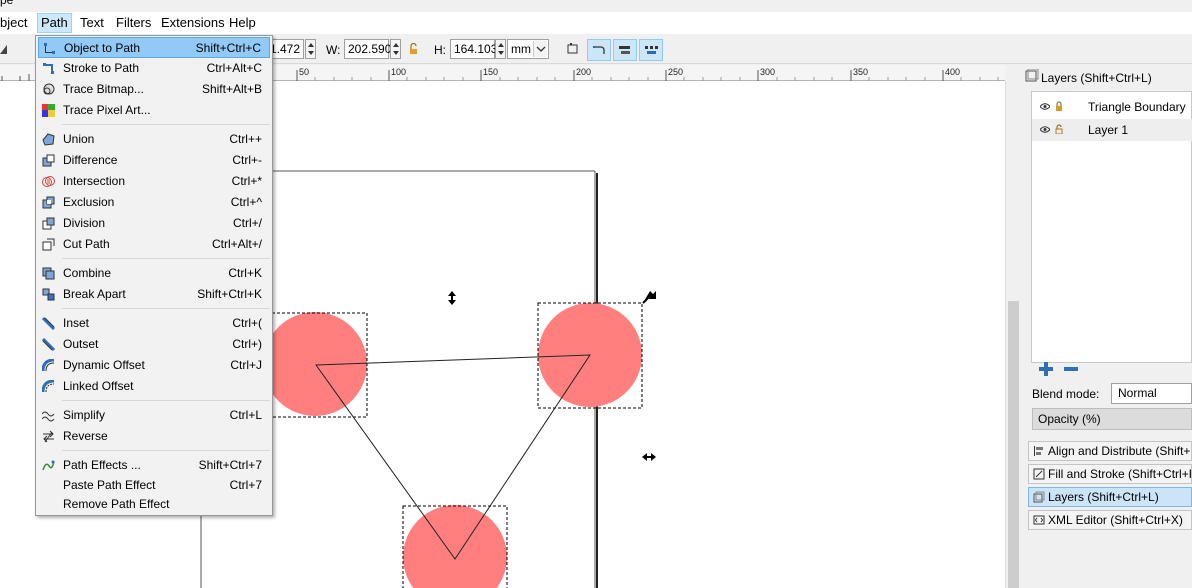 The width and height of the screenshot is (1192, 588). I want to click on tab-fill-stroke: Fill and Stroke (Shift+Ctrl+F, so click(1110, 474).